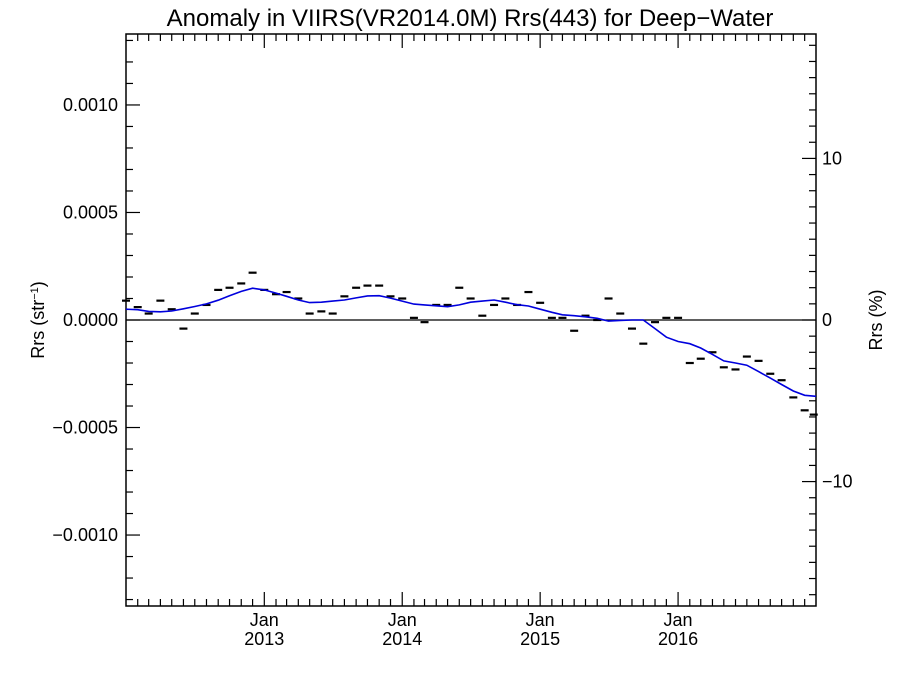 The image size is (900, 675). I want to click on y-right-tick-label: 10, so click(832, 158).